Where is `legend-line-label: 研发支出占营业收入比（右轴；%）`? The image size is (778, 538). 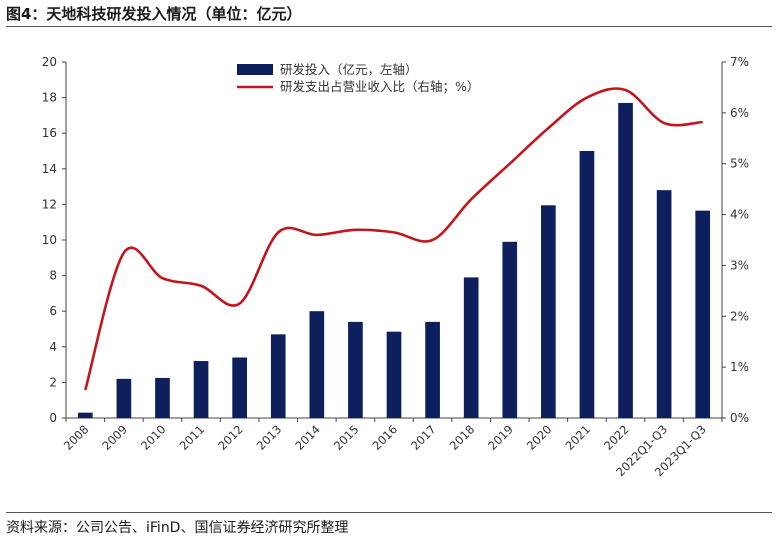
legend-line-label: 研发支出占营业收入比（右轴；%） is located at coordinates (379, 86).